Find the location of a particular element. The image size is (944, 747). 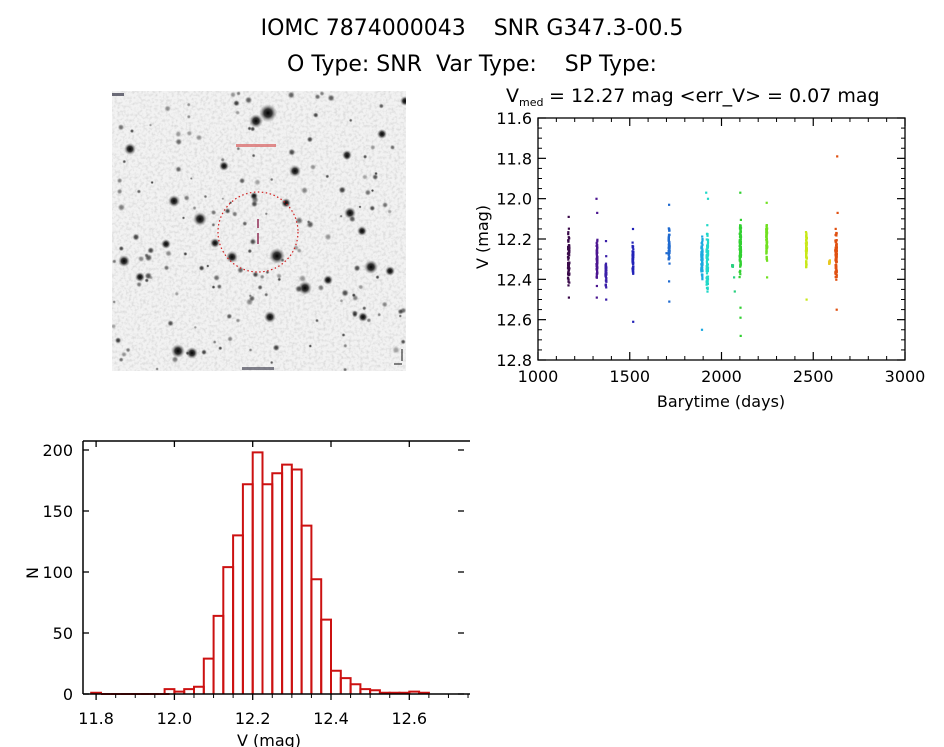

lc-ytick-label: 11.8 is located at coordinates (514, 158).